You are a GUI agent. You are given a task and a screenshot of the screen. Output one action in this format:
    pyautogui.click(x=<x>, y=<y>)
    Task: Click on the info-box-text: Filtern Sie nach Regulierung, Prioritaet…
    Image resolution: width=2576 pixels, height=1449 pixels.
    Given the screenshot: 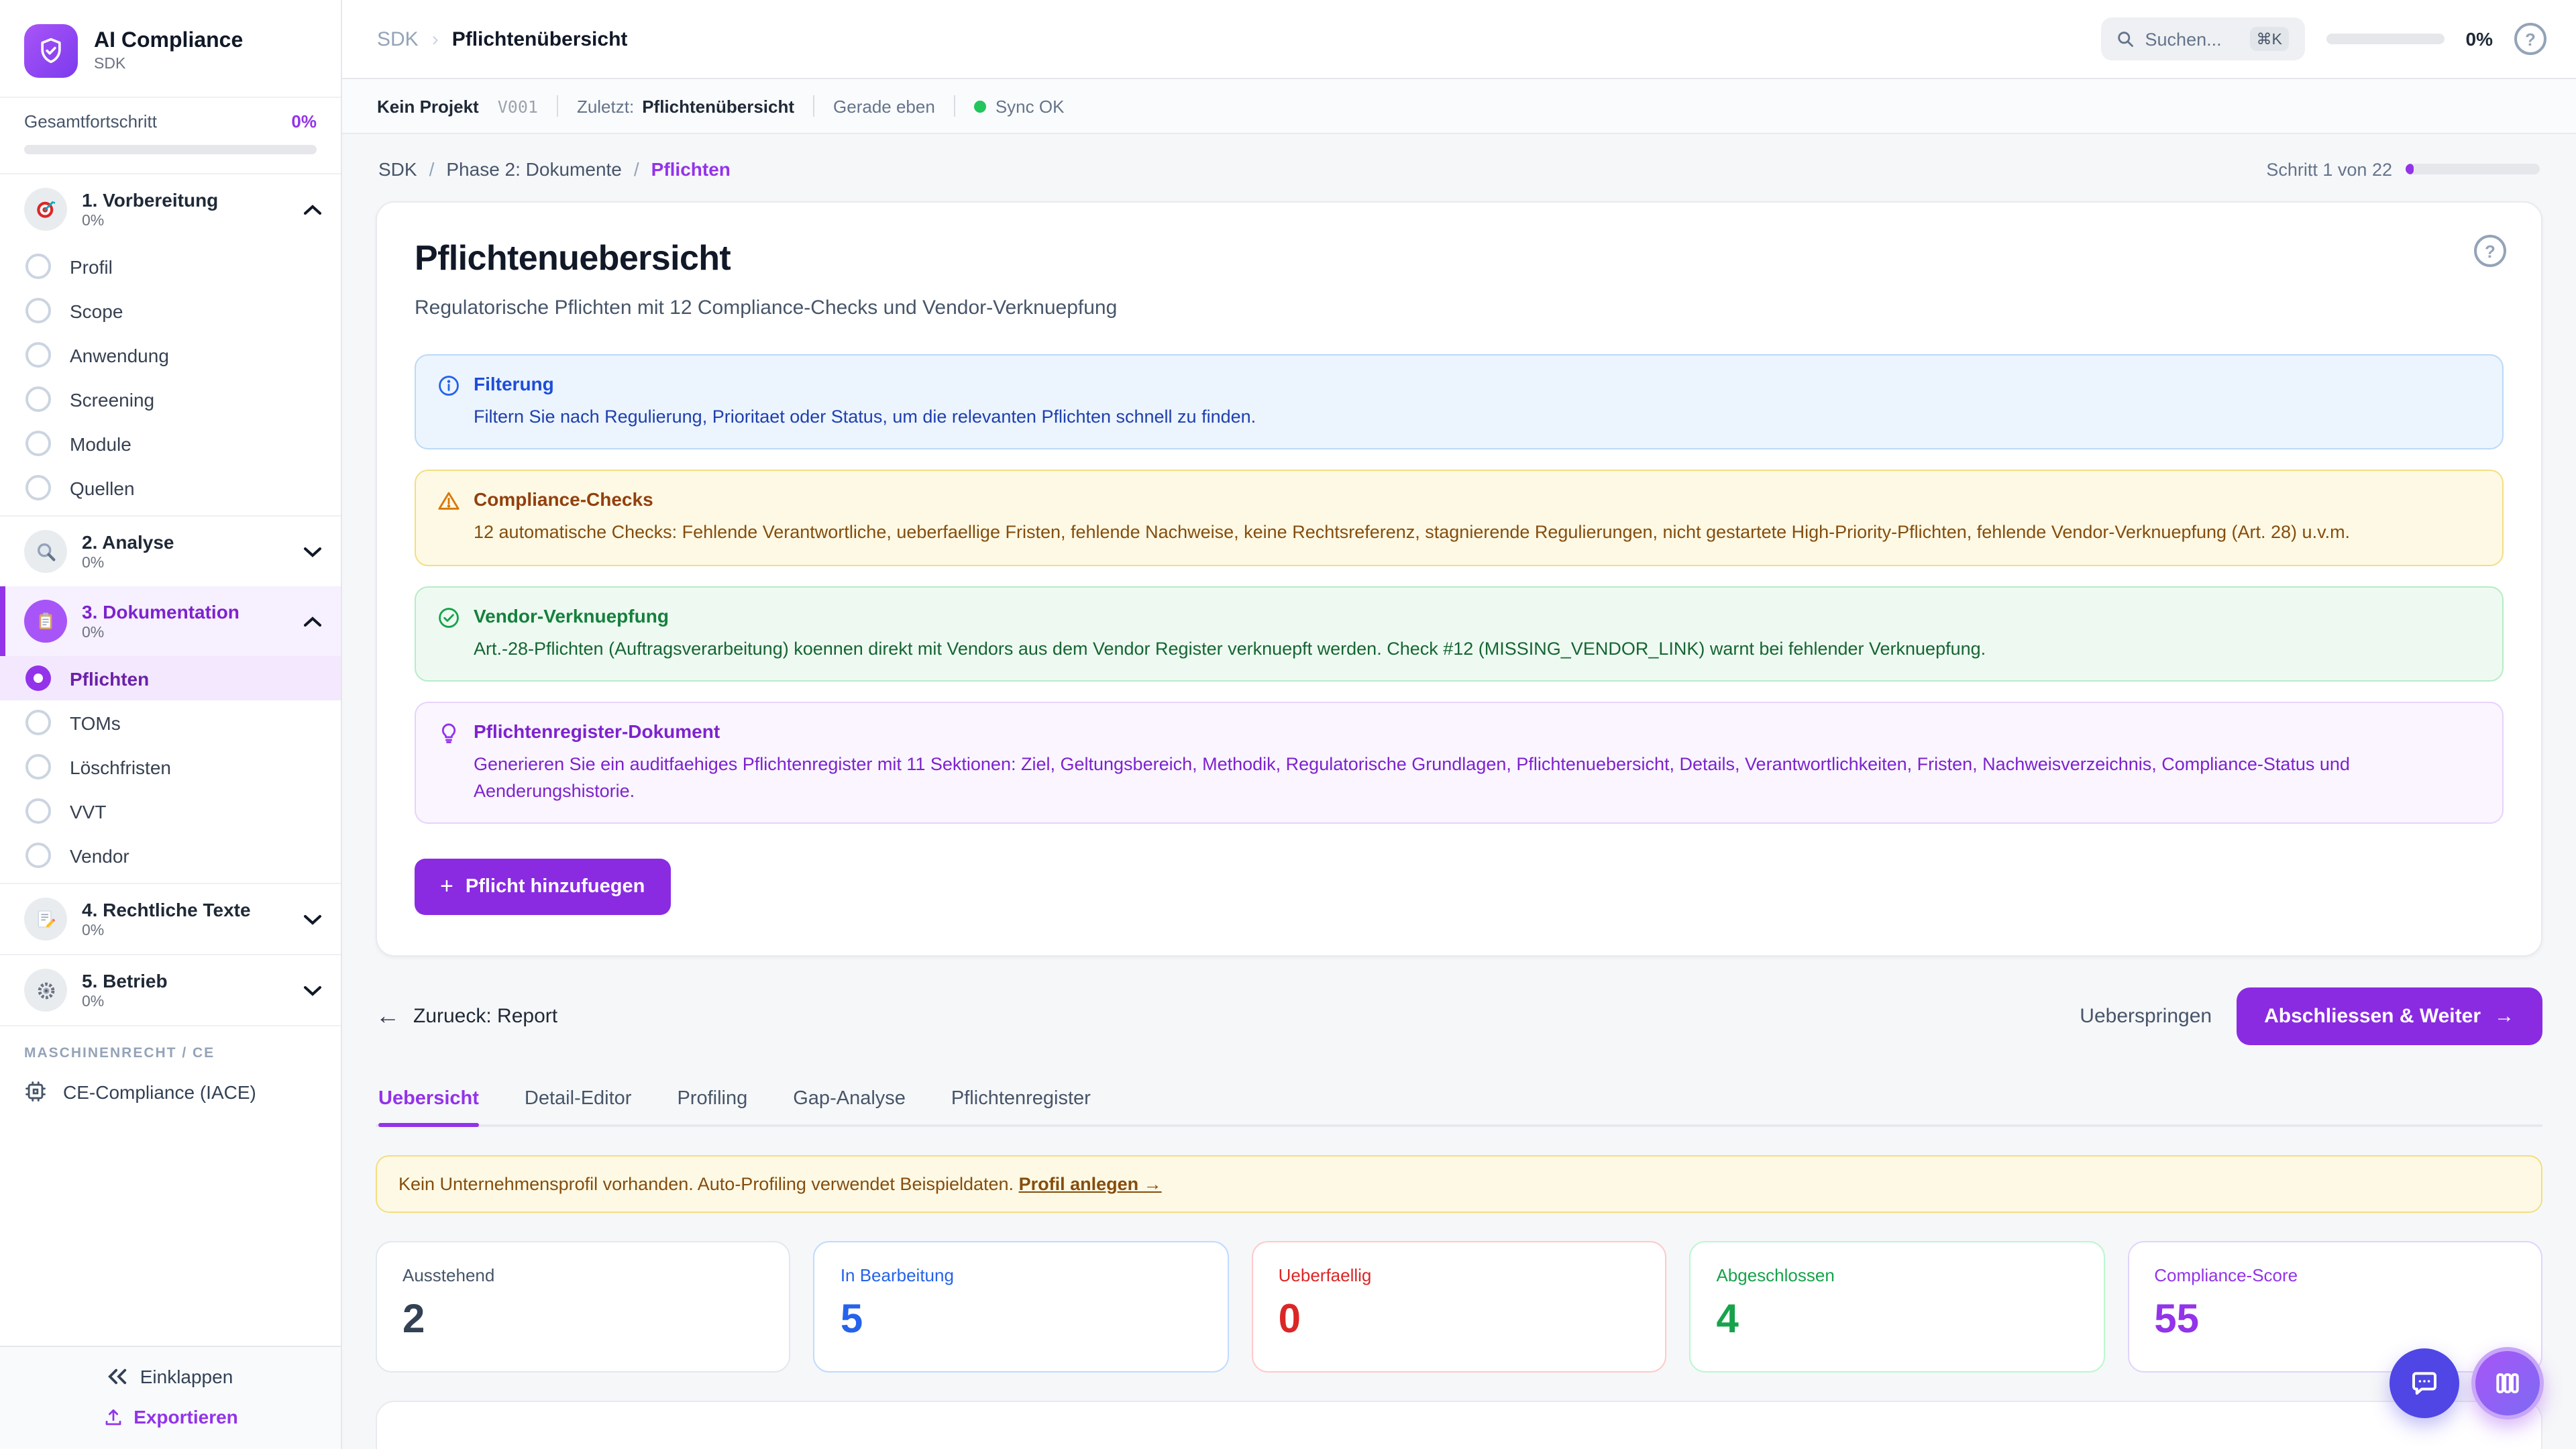 What is the action you would take?
    pyautogui.click(x=865, y=417)
    